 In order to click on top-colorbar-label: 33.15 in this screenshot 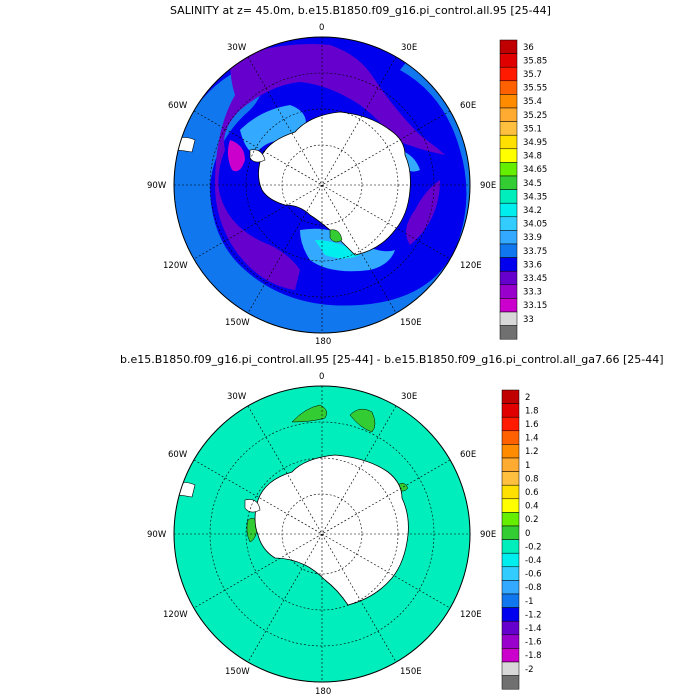, I will do `click(535, 306)`.